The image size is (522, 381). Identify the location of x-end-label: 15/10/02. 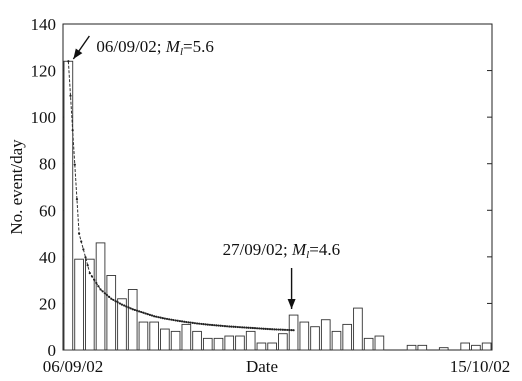
(480, 366).